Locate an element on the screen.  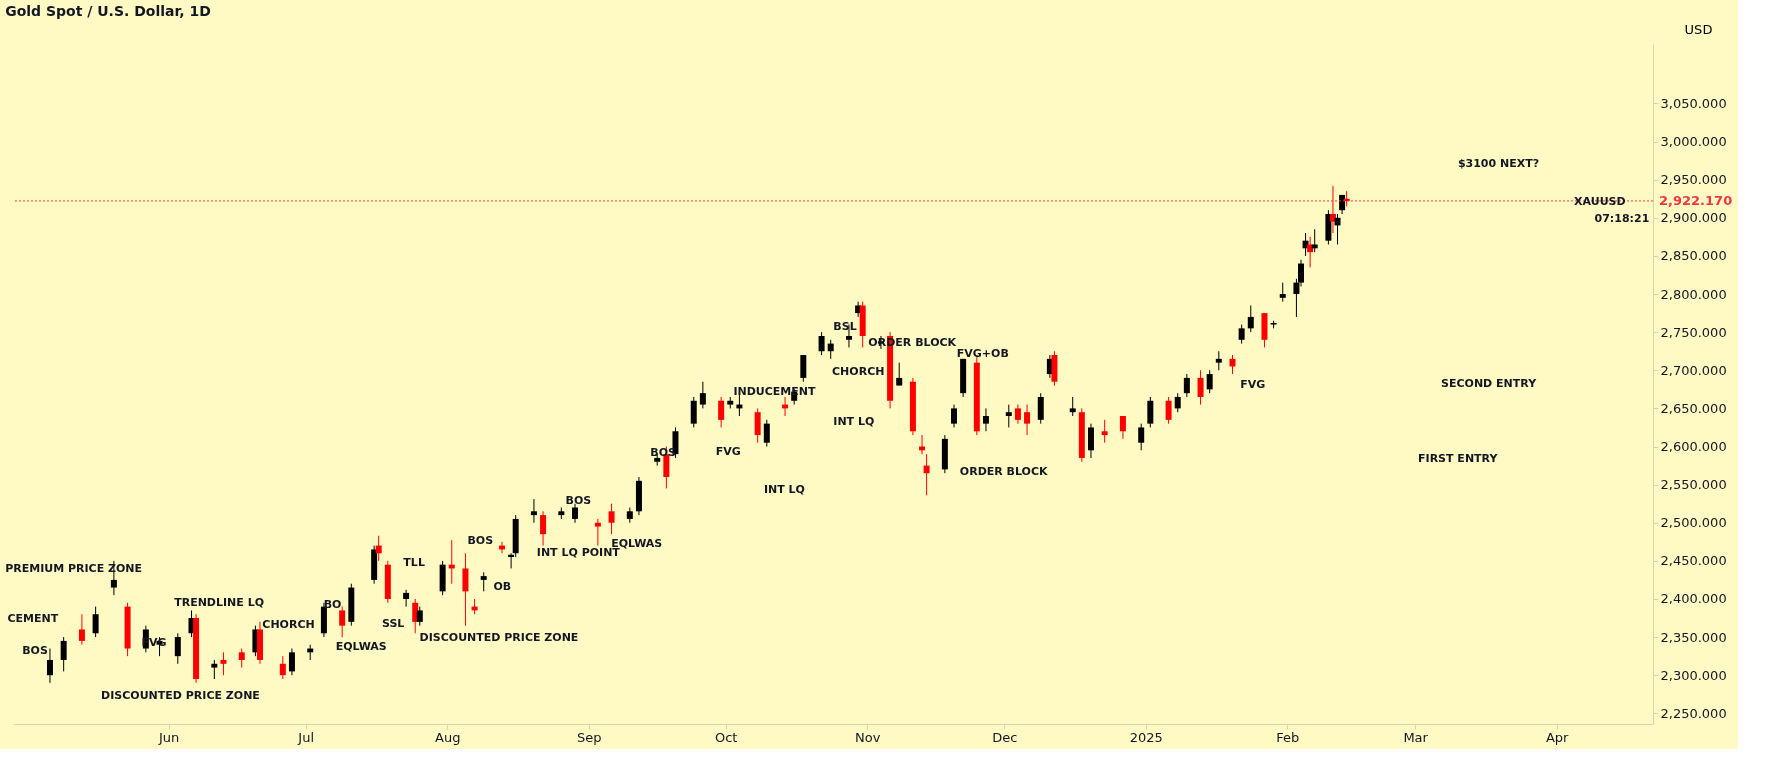
y-tick-label: 2,900.000 is located at coordinates (1693, 218).